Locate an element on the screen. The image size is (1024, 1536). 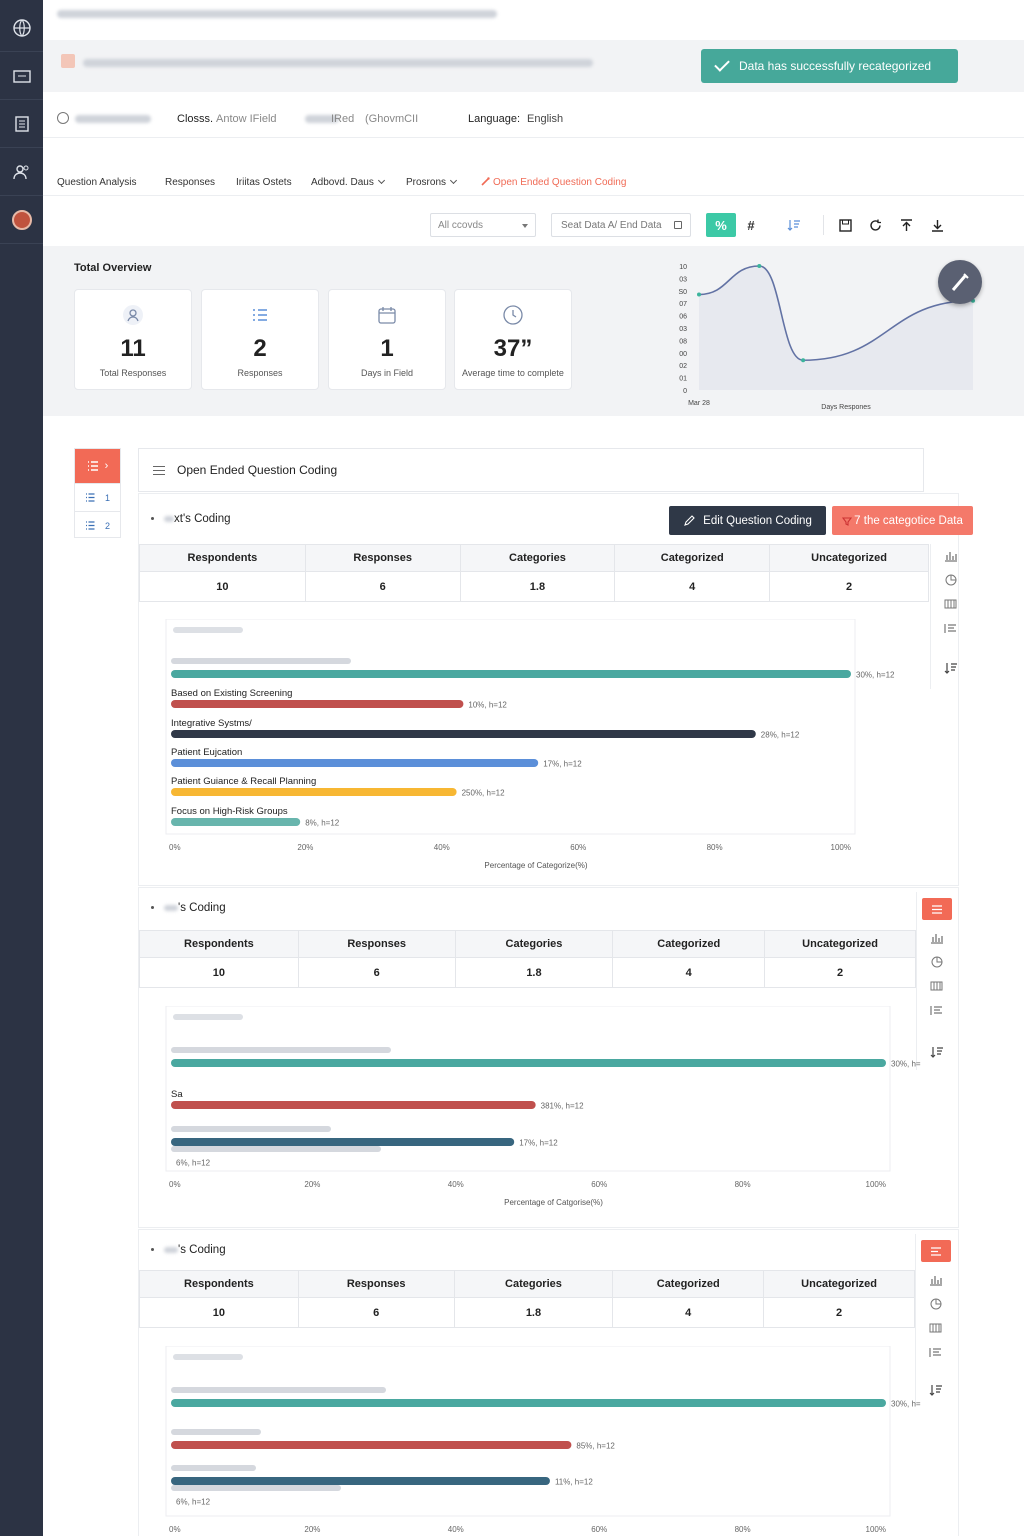
cell-uncategorized: 2 is located at coordinates (839, 1312).